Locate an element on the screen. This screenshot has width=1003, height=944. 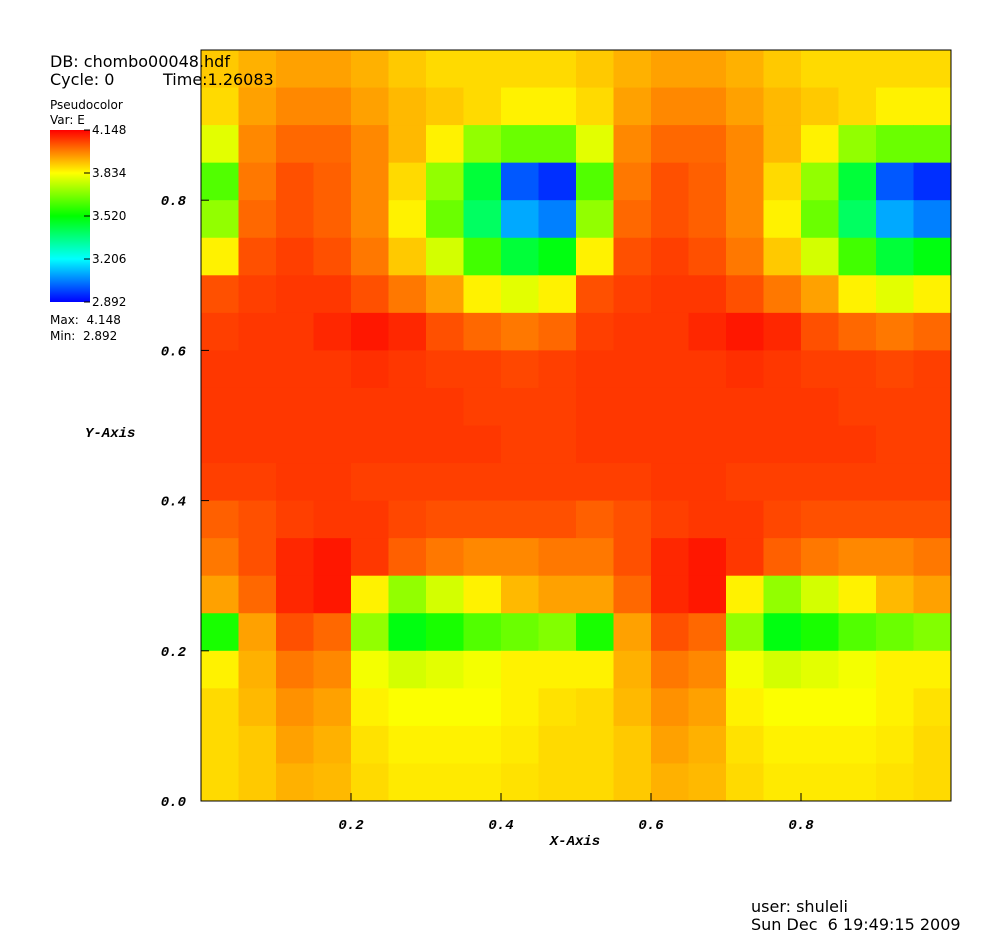
max-label: Max: 4.148 is located at coordinates (85, 320).